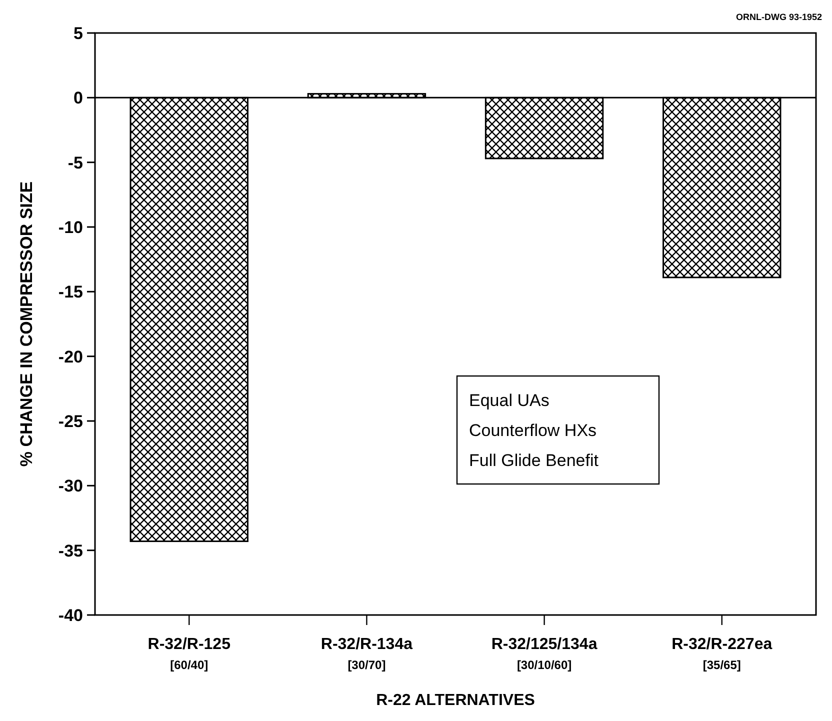 The width and height of the screenshot is (832, 721). I want to click on annotation: Equal UAs, so click(509, 400).